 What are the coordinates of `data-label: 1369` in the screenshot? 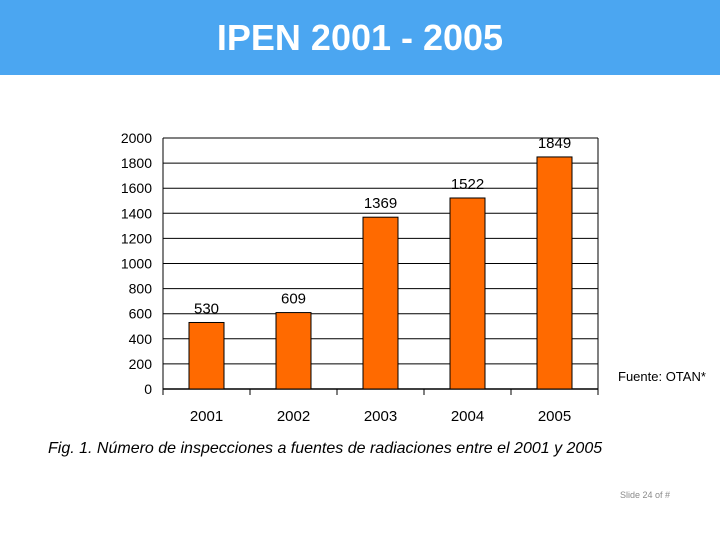 It's located at (380, 203).